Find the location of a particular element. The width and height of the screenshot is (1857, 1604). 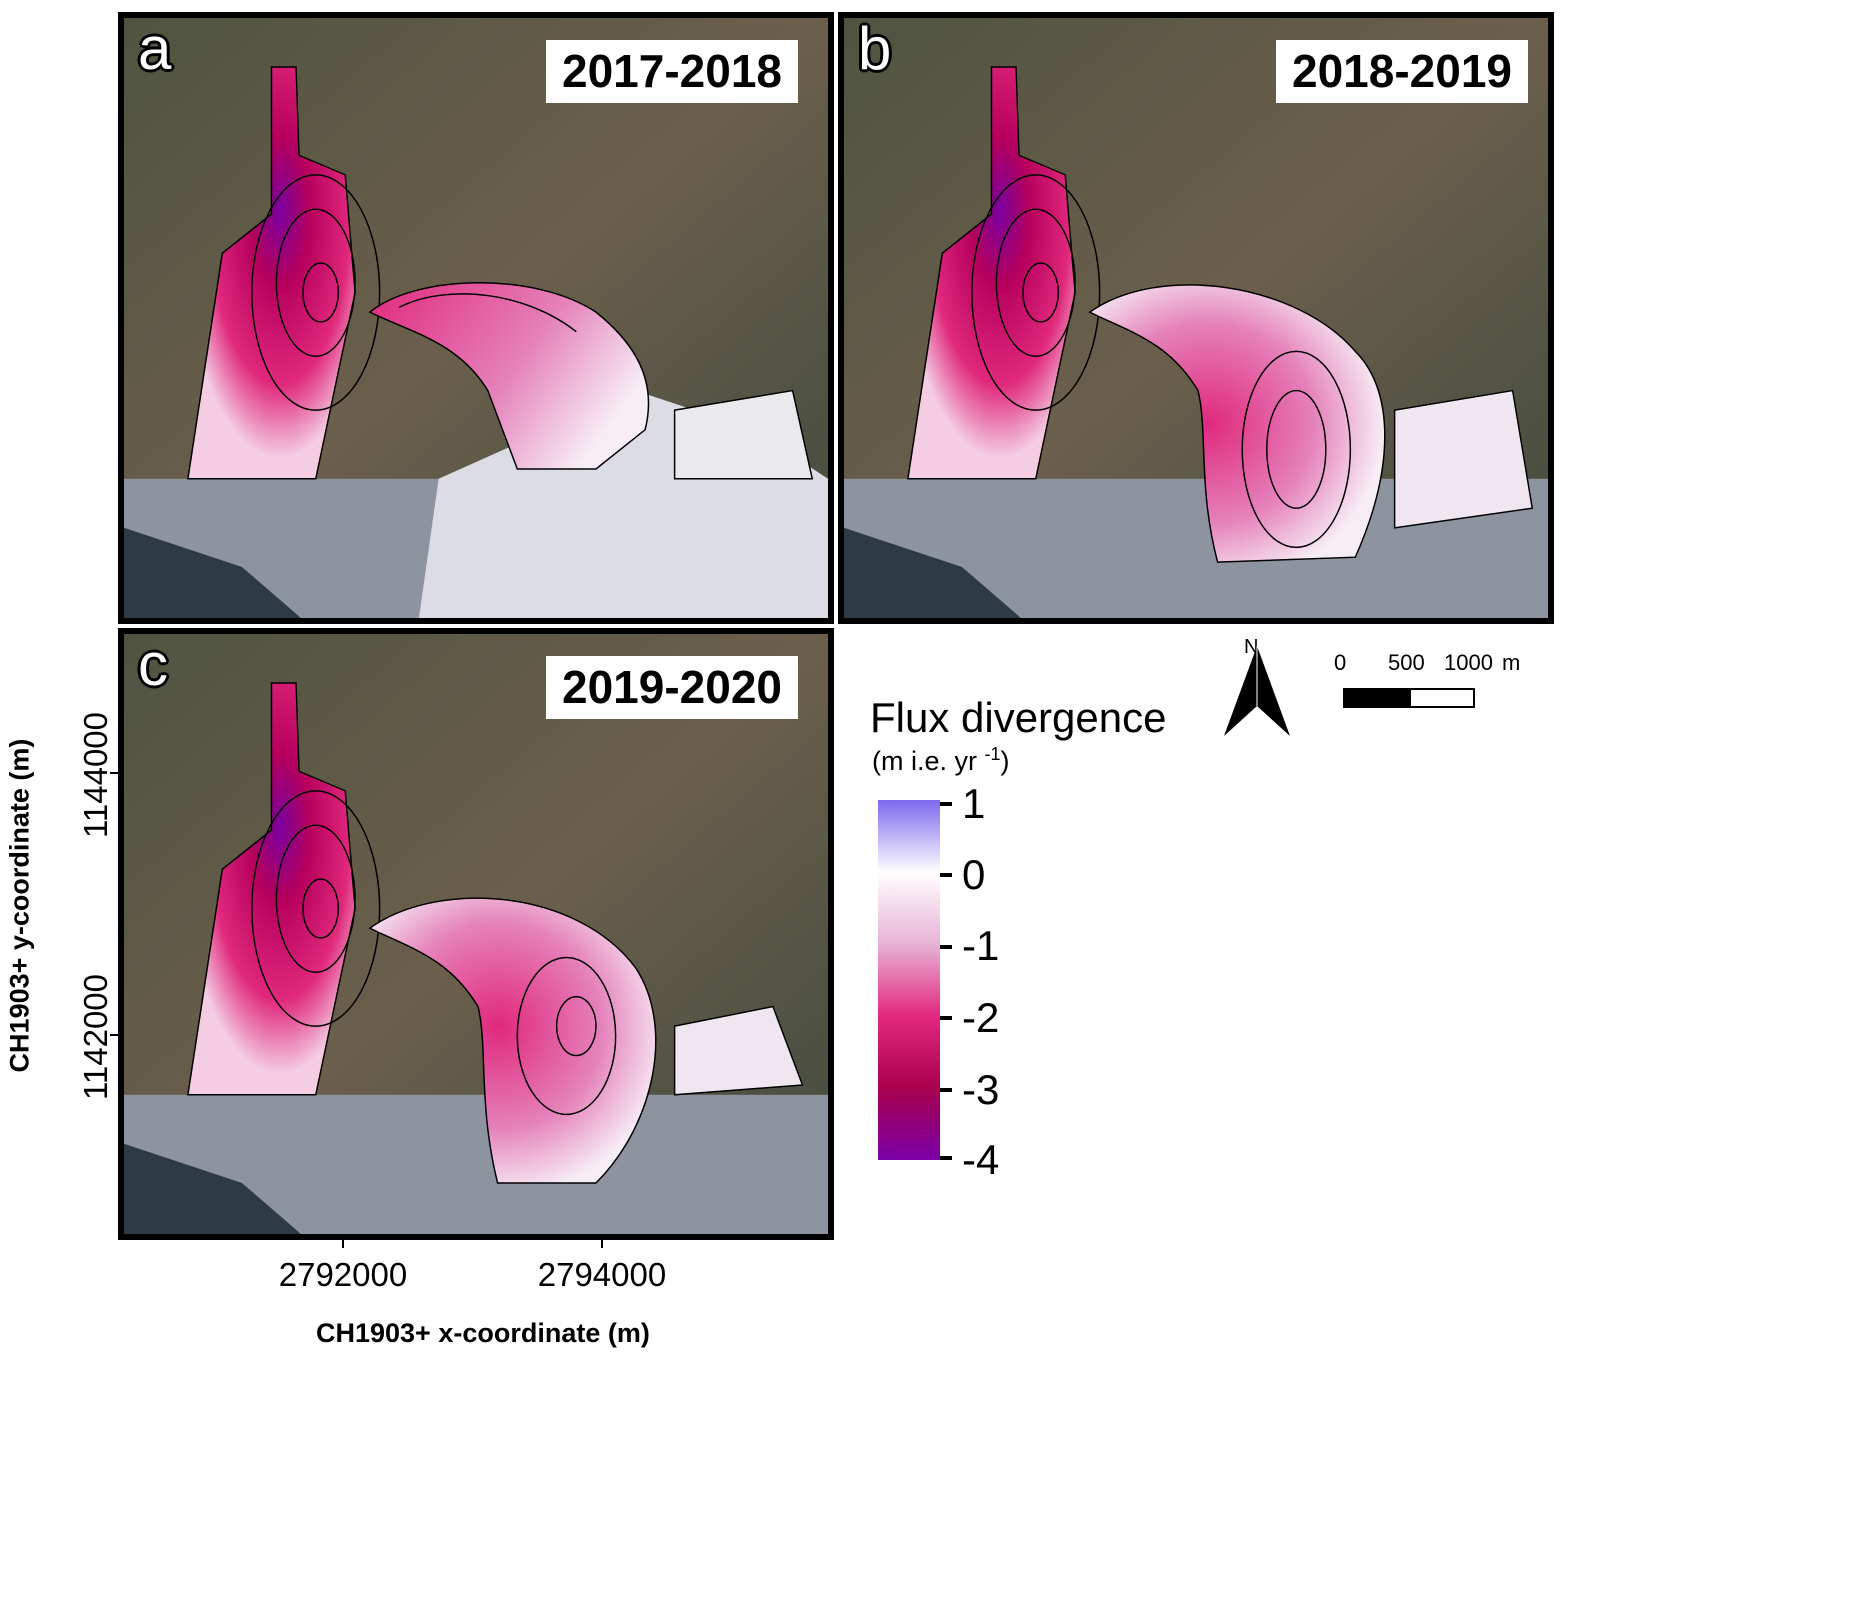

scale-bar-black-segment is located at coordinates (1378, 698).